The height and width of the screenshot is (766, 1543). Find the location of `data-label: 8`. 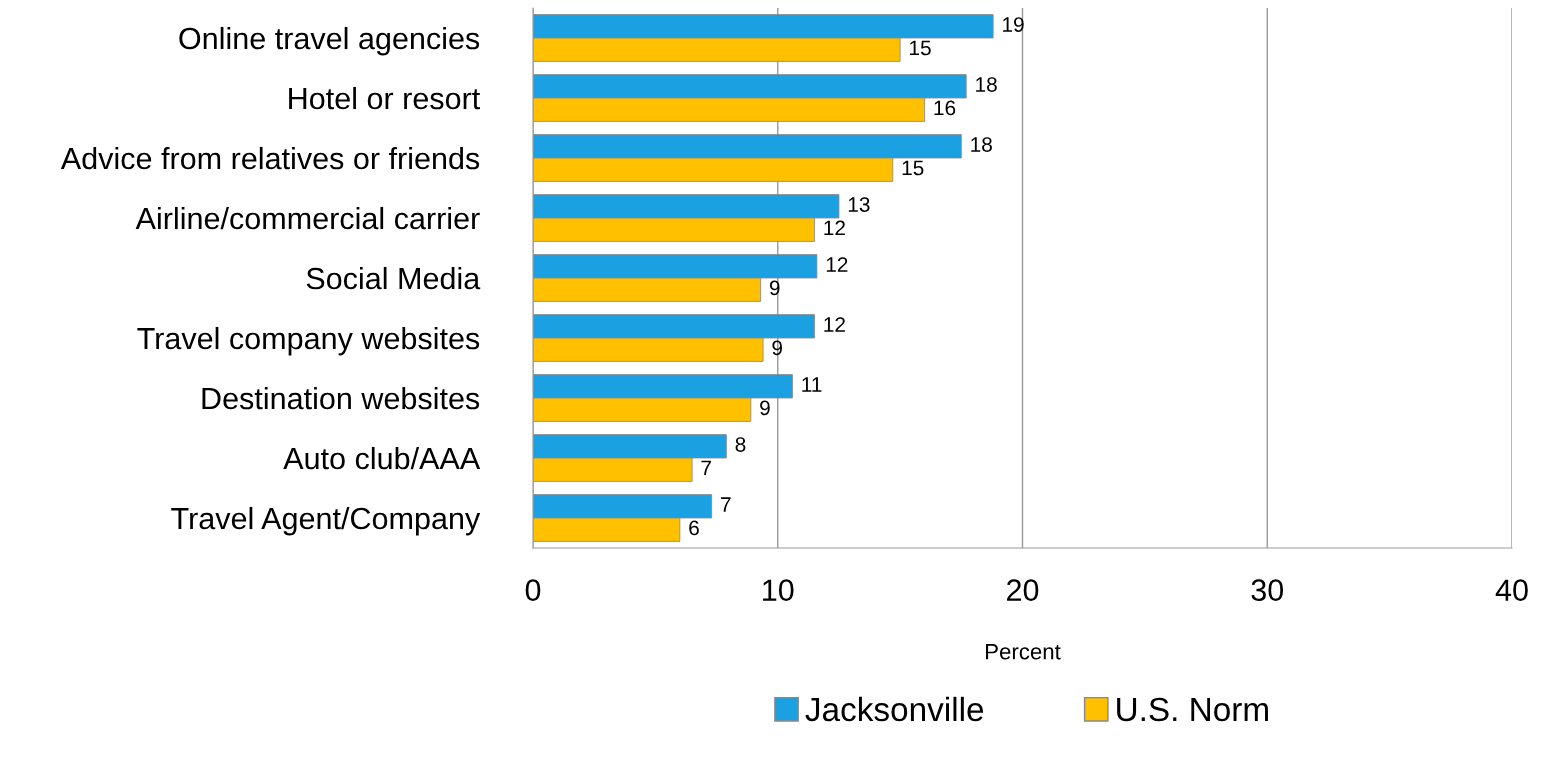

data-label: 8 is located at coordinates (740, 444).